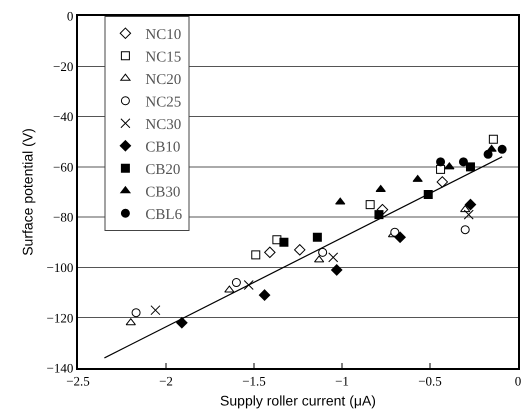  Describe the element at coordinates (166, 381) in the screenshot. I see `x-tick-label: −2` at that location.